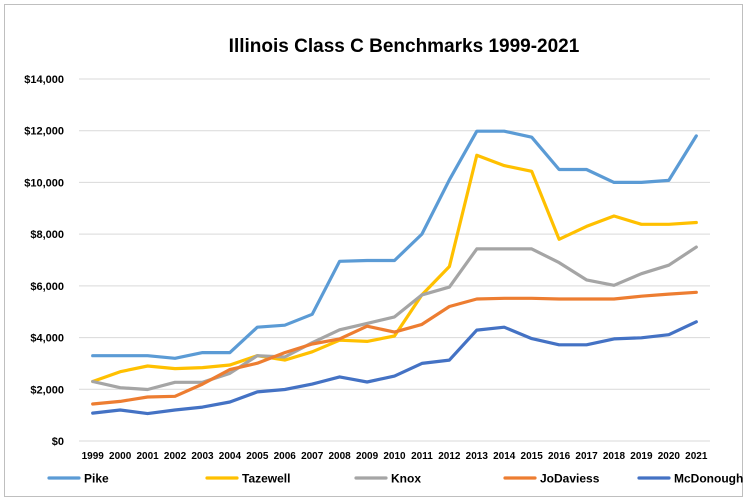  I want to click on legend: Pike Tazewell Knox JoDaviess McDonough, so click(395, 479).